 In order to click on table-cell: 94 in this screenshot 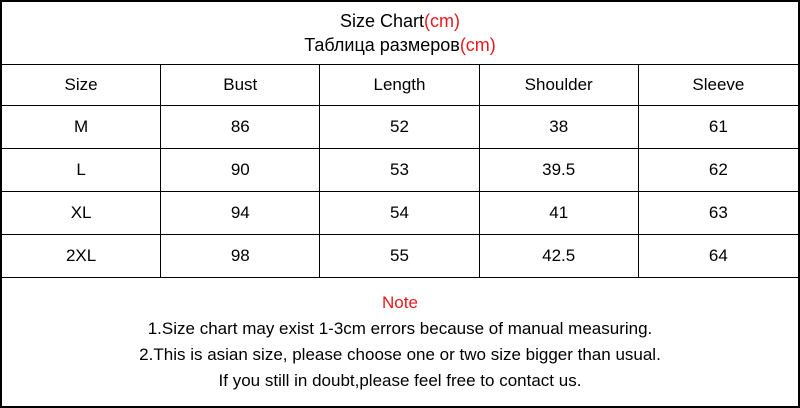, I will do `click(241, 213)`.